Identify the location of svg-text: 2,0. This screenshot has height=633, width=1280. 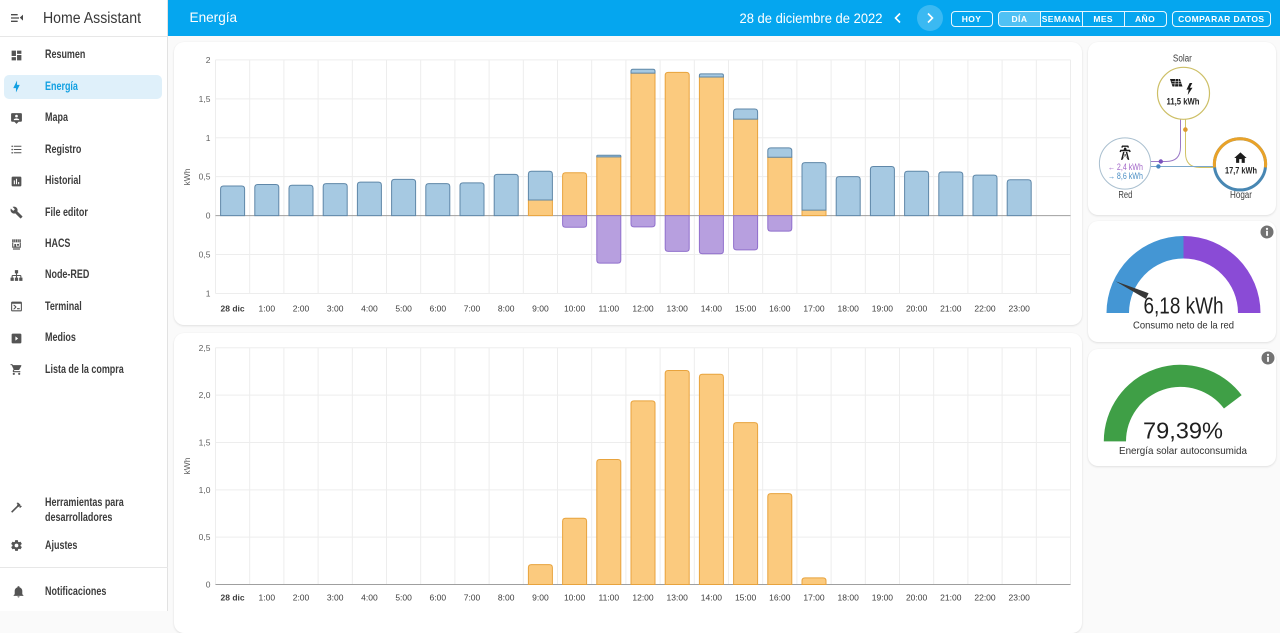
(205, 395).